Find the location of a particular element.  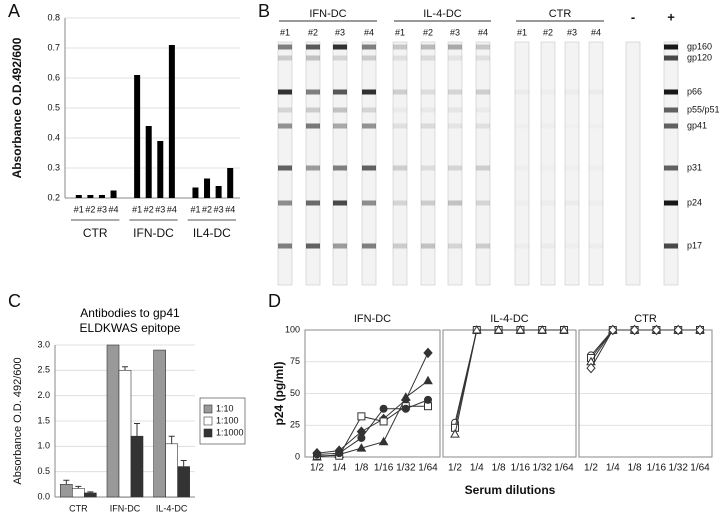

y-tick-label: 0.4 is located at coordinates (53, 137).